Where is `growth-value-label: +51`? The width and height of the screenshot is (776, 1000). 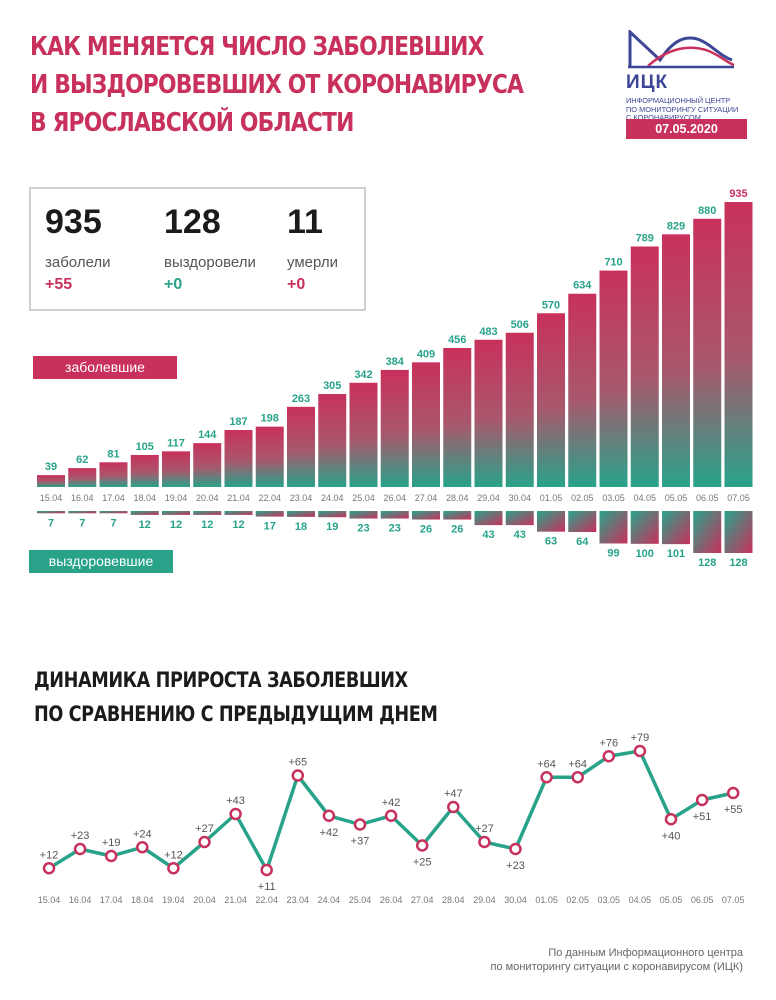 growth-value-label: +51 is located at coordinates (702, 817).